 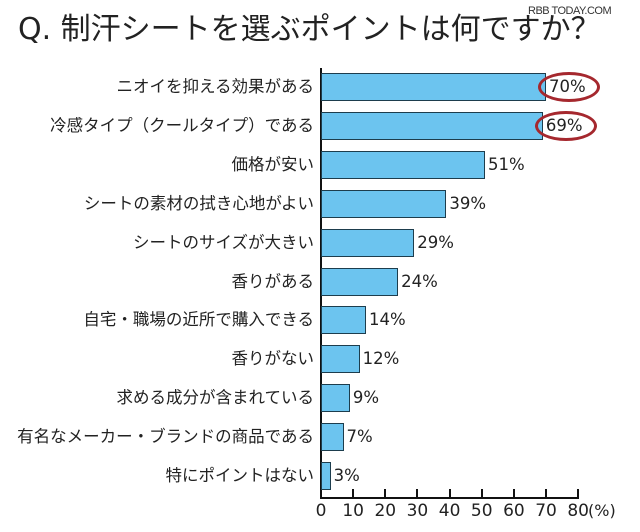 I want to click on x-tick-label: 50, so click(x=481, y=511).